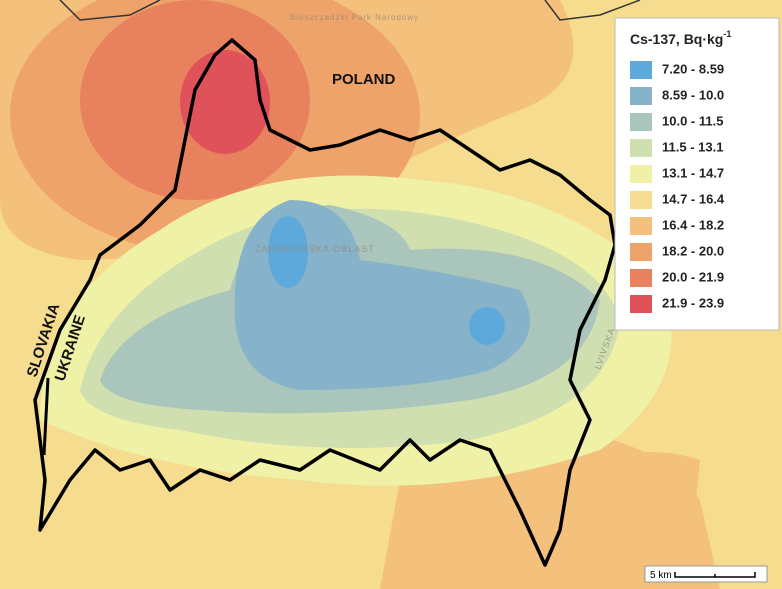 This screenshot has width=782, height=589. Describe the element at coordinates (693, 250) in the screenshot. I see `legend-label: 18.2 - 20.0` at that location.